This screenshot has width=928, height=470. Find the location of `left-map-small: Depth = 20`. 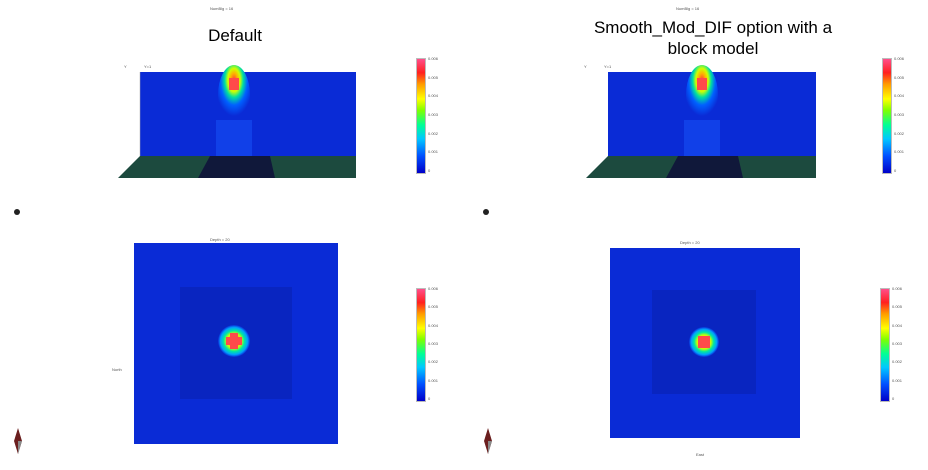

left-map-small: Depth = 20 is located at coordinates (220, 239).